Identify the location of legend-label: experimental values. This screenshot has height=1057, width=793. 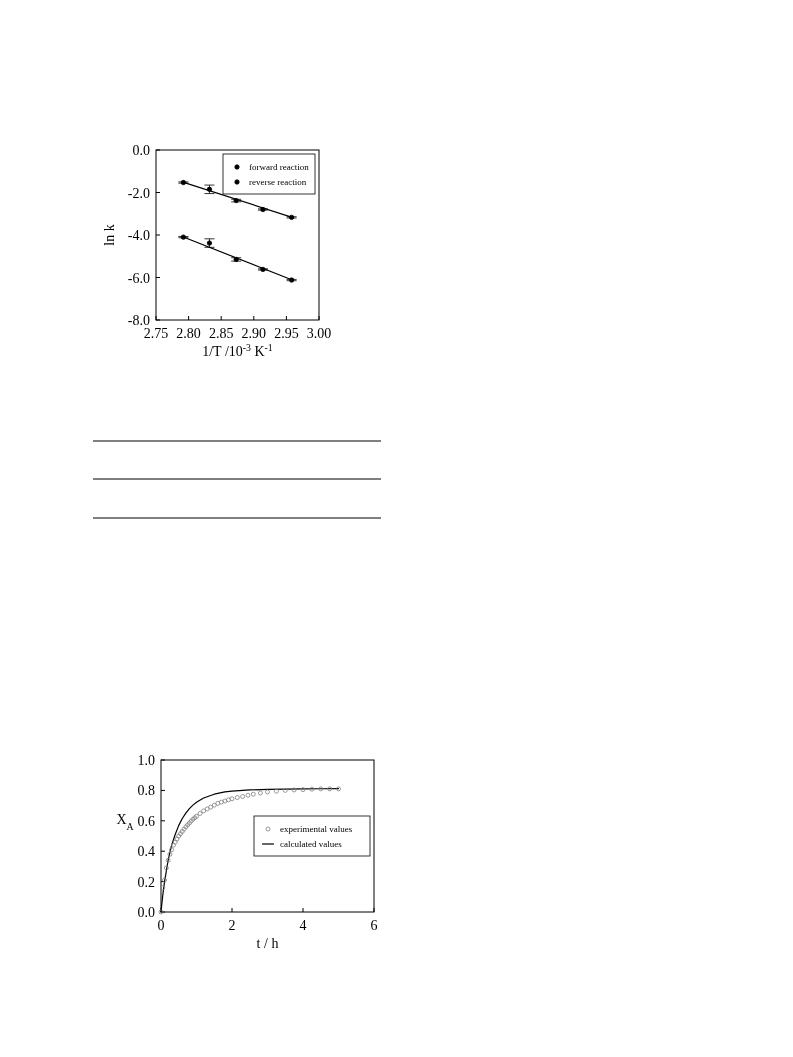
(316, 829).